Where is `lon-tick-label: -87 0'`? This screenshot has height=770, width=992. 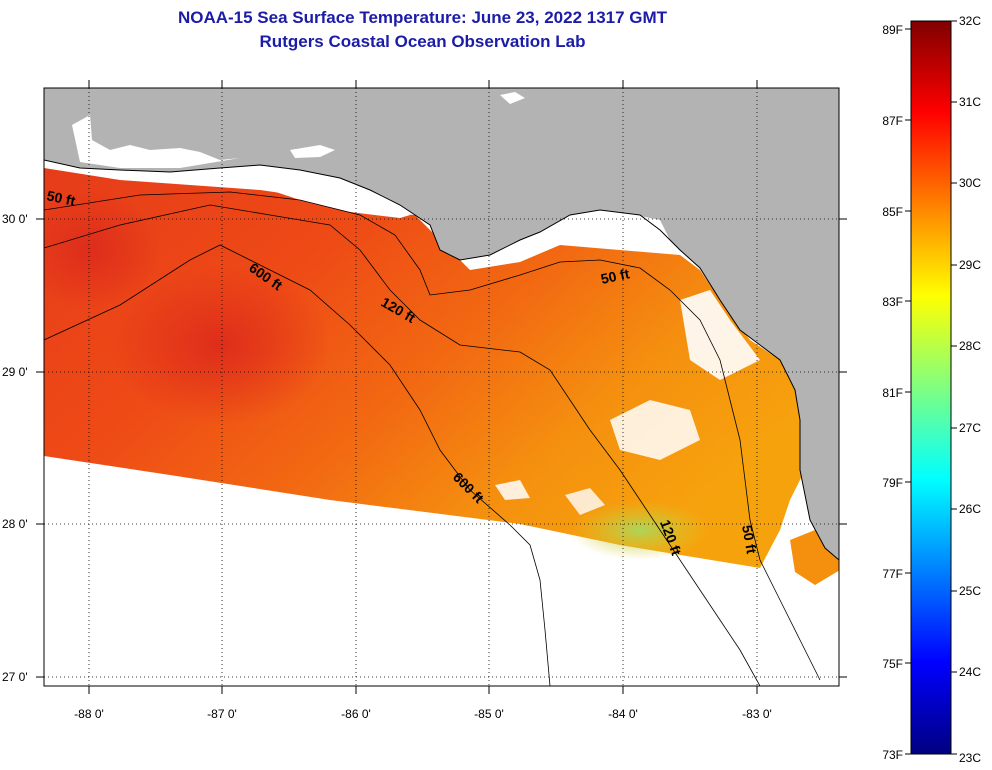 lon-tick-label: -87 0' is located at coordinates (222, 714).